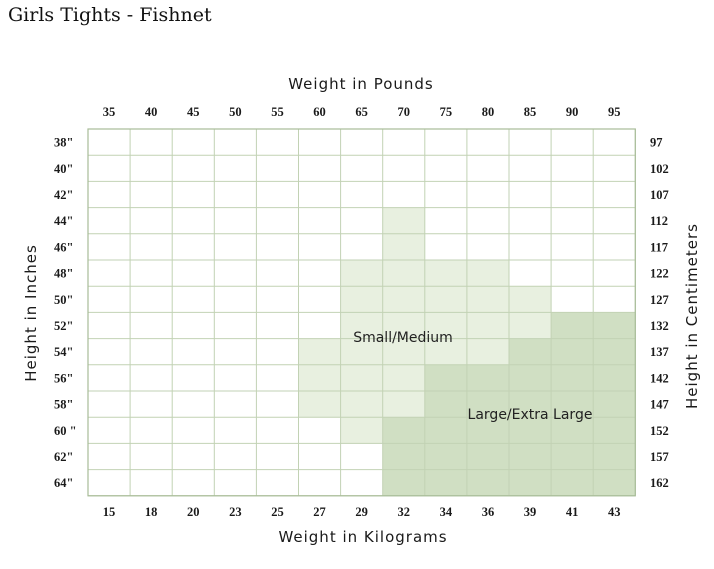 This screenshot has width=714, height=569. Describe the element at coordinates (446, 482) in the screenshot. I see `size-cell-large-extra-large-75lb-64in` at that location.